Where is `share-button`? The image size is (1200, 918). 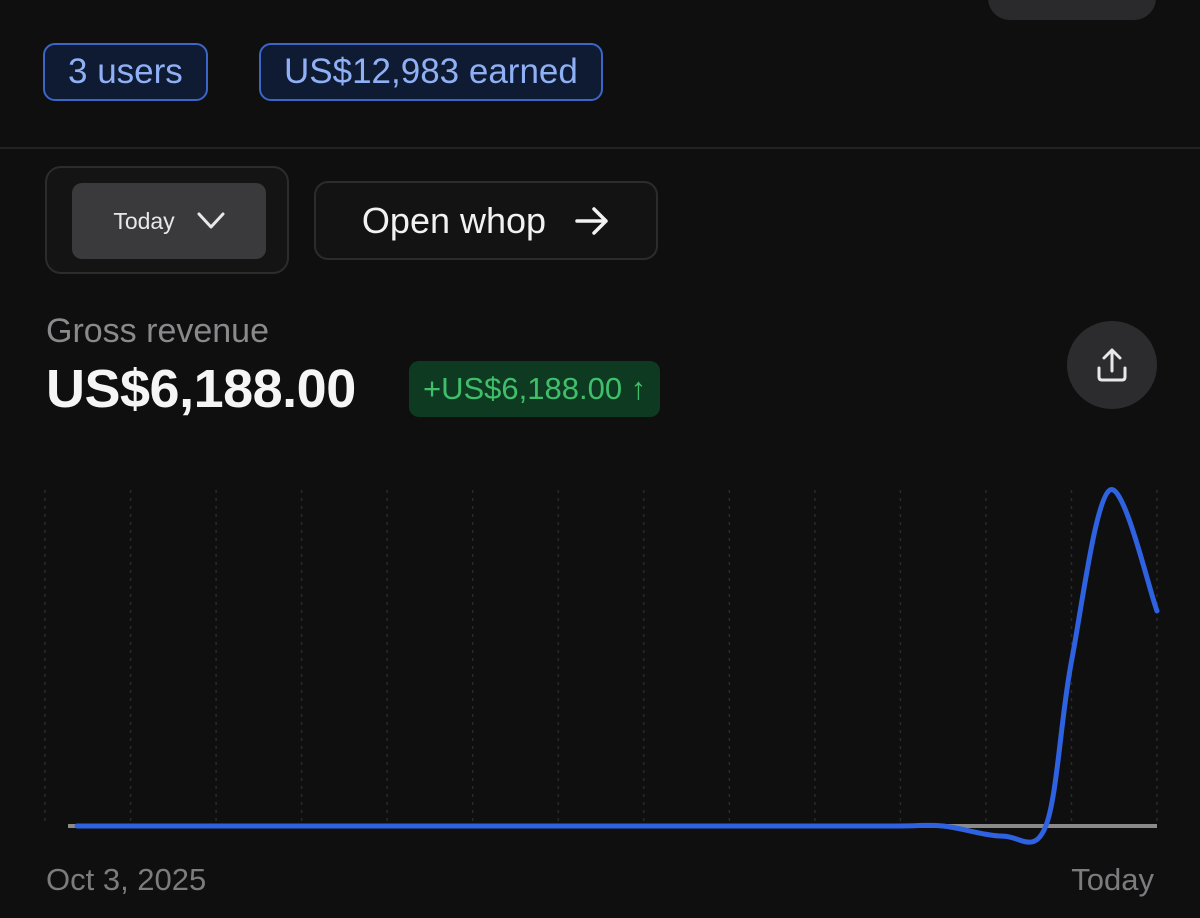
share-button is located at coordinates (1112, 365).